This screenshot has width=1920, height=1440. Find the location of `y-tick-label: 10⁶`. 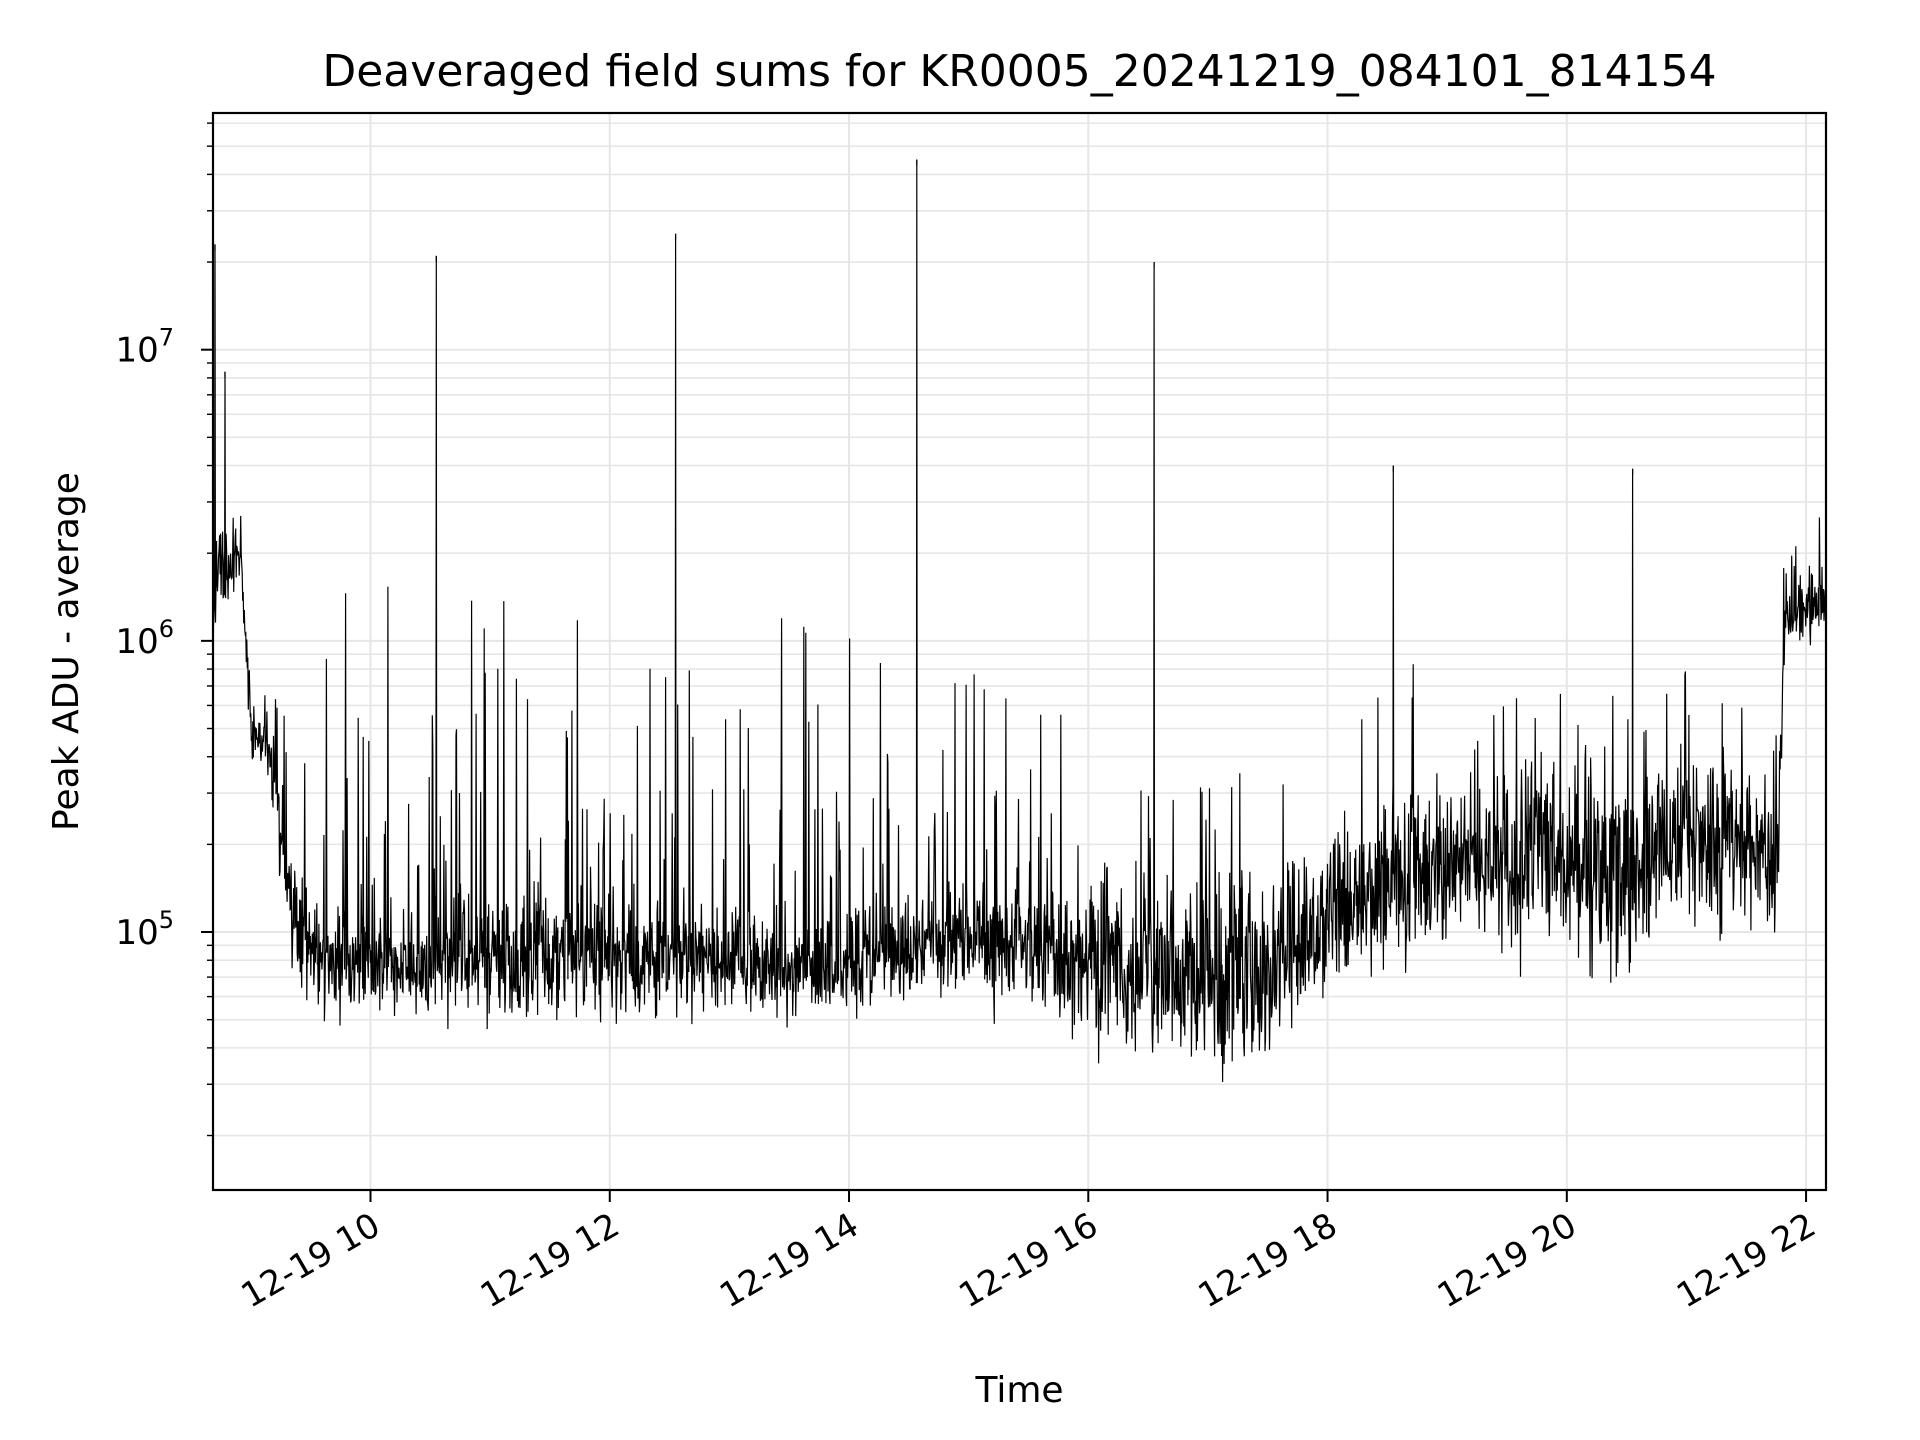

y-tick-label: 10⁶ is located at coordinates (144, 638).